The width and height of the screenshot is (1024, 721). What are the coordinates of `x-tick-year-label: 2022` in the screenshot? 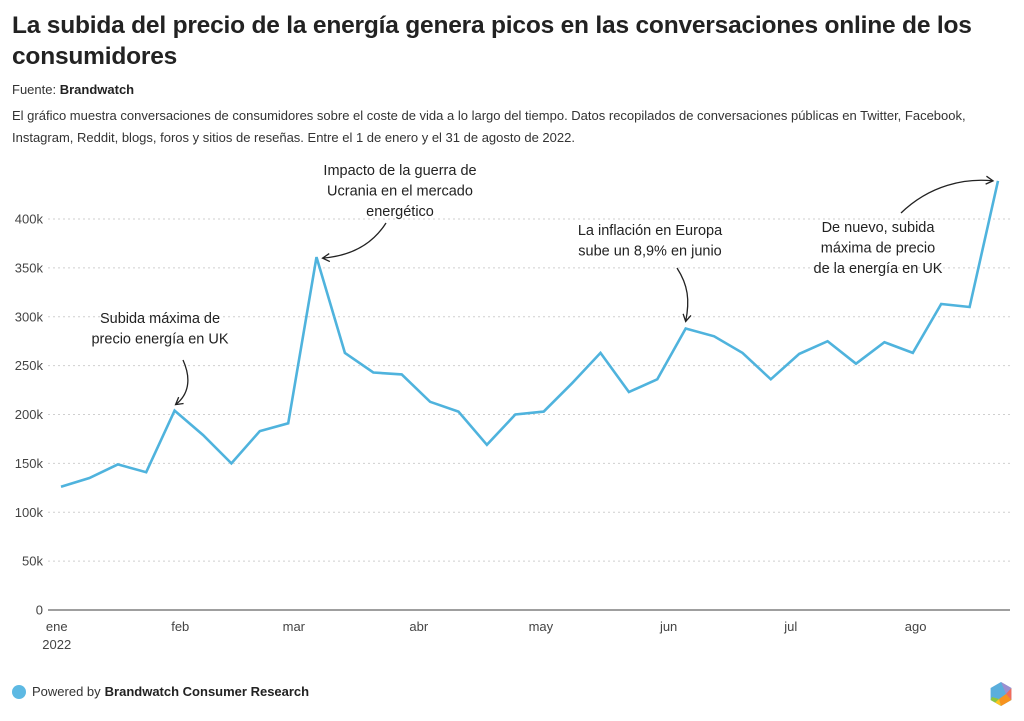 It's located at (56, 644).